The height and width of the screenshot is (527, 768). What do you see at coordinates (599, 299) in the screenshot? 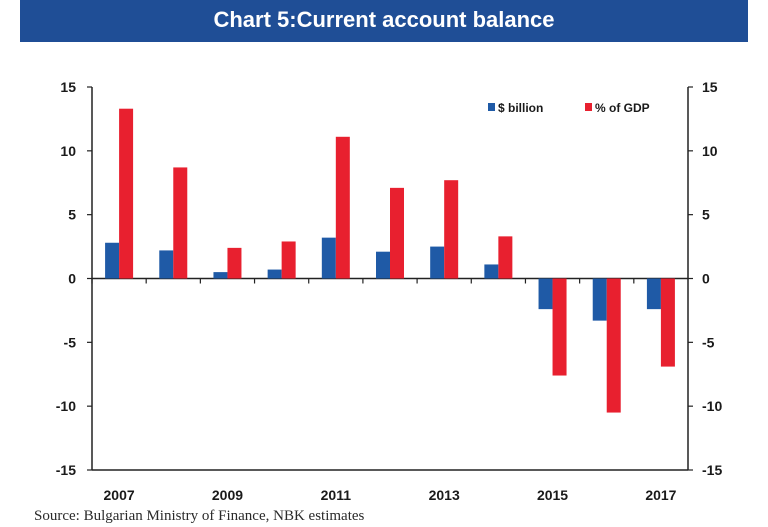
I see `bar-usd-billion-2016` at bounding box center [599, 299].